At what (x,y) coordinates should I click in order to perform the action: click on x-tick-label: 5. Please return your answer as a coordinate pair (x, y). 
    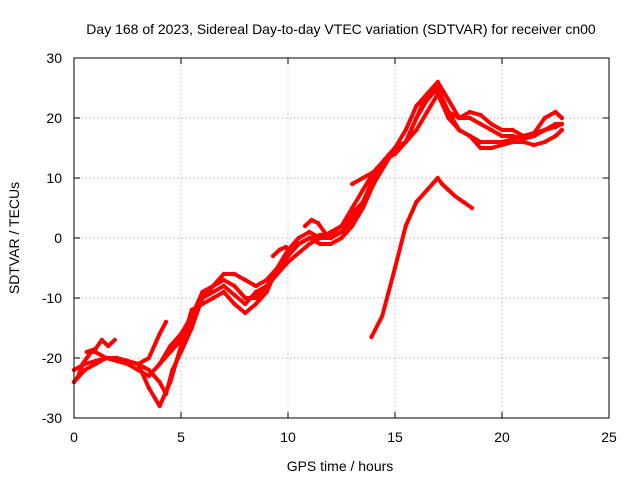
    Looking at the image, I should click on (181, 437).